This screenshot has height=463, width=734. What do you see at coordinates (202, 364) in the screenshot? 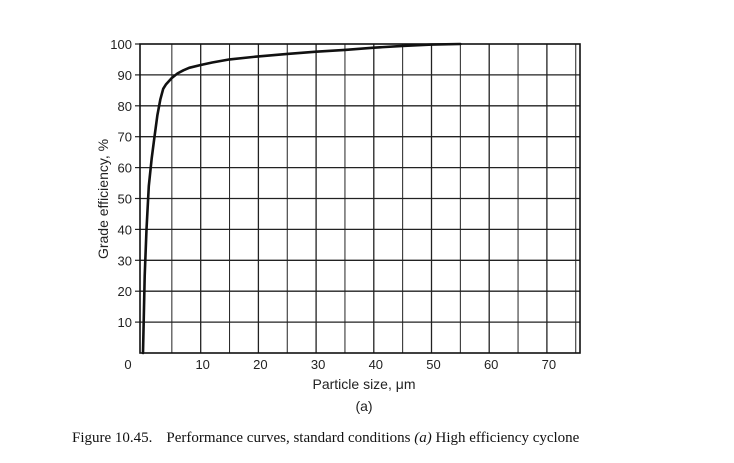
I see `x-tick-label: 10` at bounding box center [202, 364].